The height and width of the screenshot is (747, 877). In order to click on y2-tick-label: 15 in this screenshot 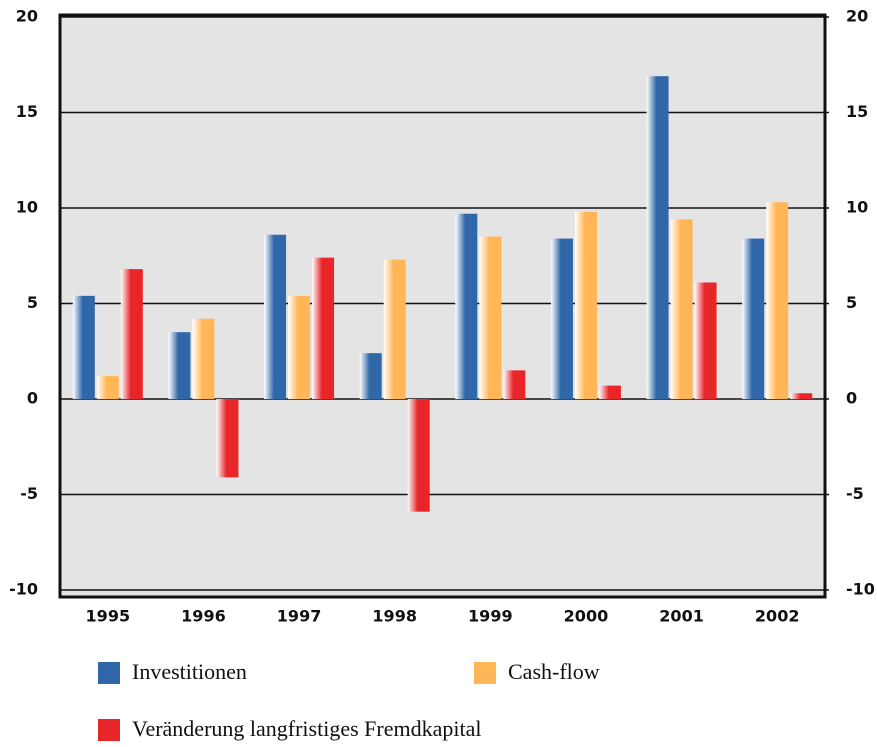, I will do `click(857, 111)`.